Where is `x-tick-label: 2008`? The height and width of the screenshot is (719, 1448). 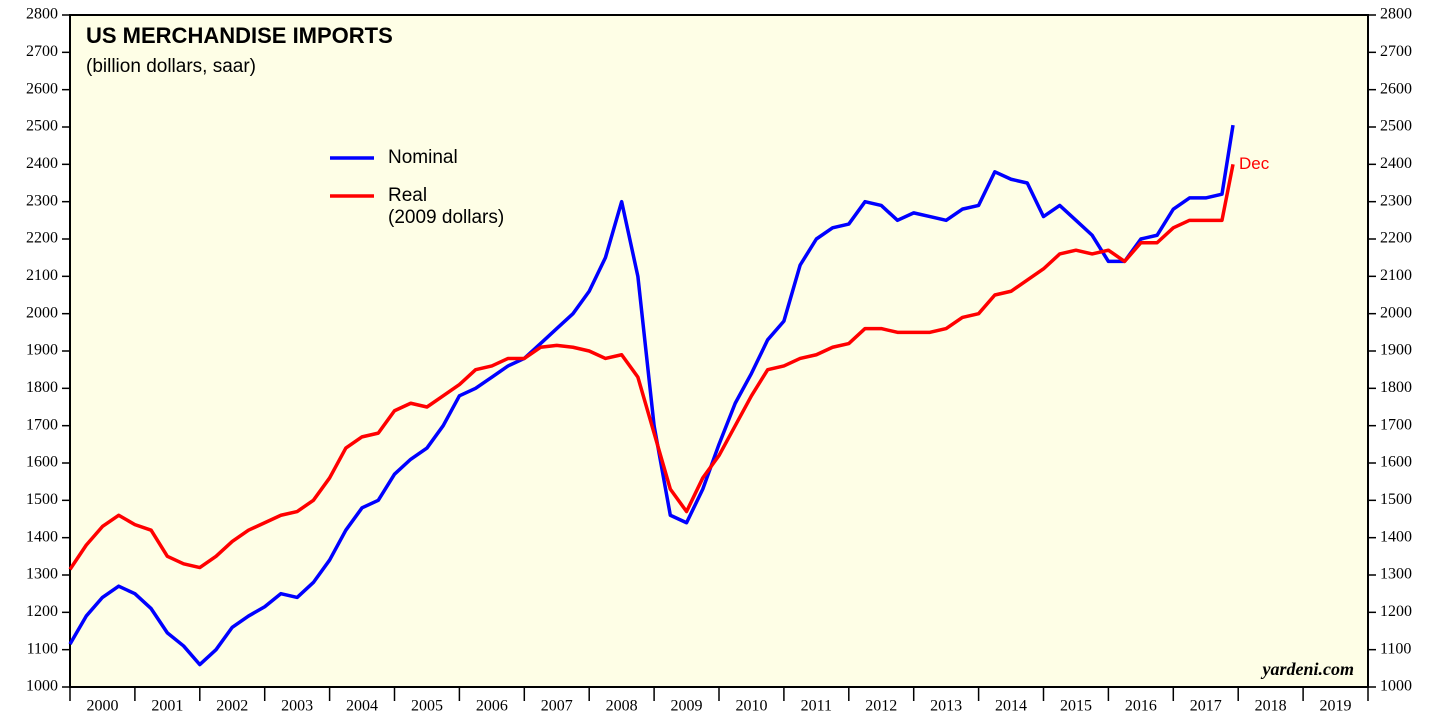 x-tick-label: 2008 is located at coordinates (622, 706).